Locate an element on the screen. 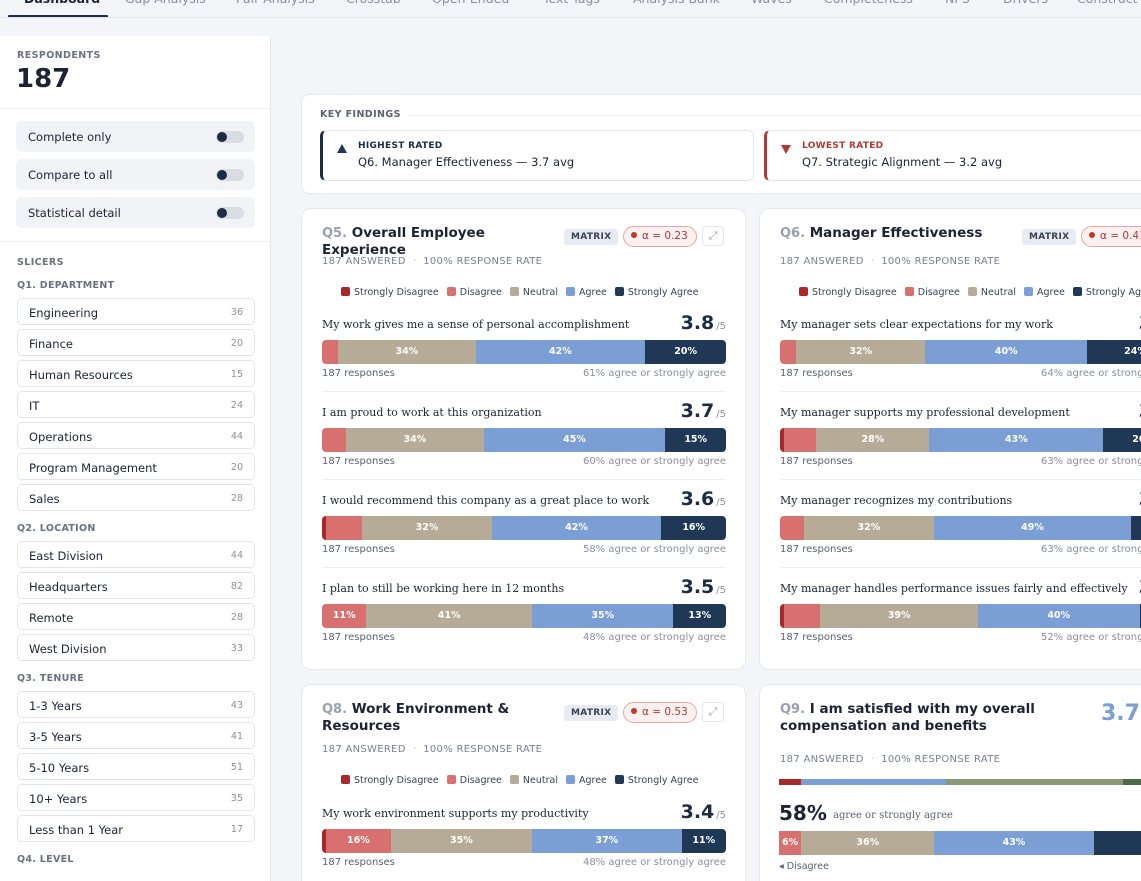 The image size is (1141, 881). nav-tab: Text Tags is located at coordinates (571, 3).